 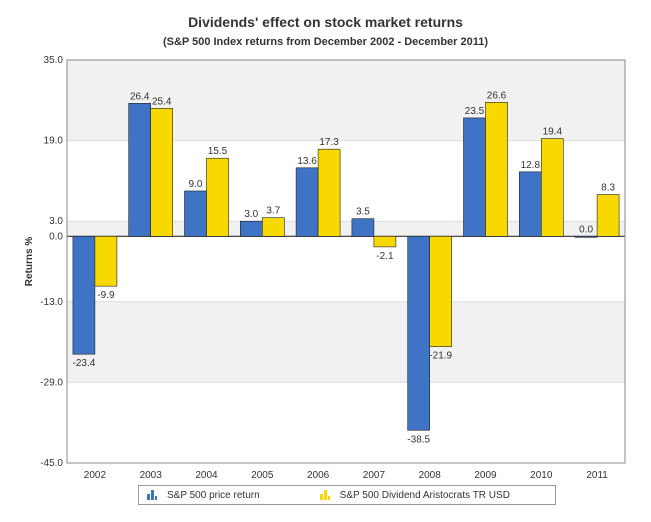 What do you see at coordinates (485, 475) in the screenshot?
I see `x-tick-label: 2009` at bounding box center [485, 475].